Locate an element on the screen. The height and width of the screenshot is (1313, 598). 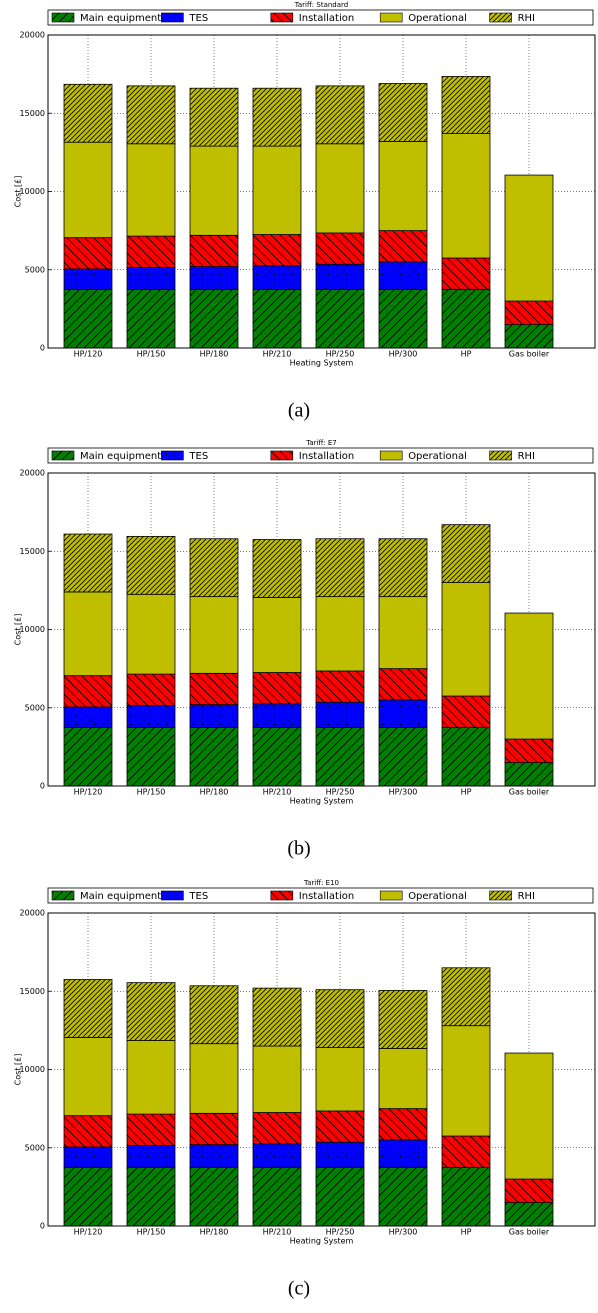
chart-title: Tariff: Standard is located at coordinates (321, 5).